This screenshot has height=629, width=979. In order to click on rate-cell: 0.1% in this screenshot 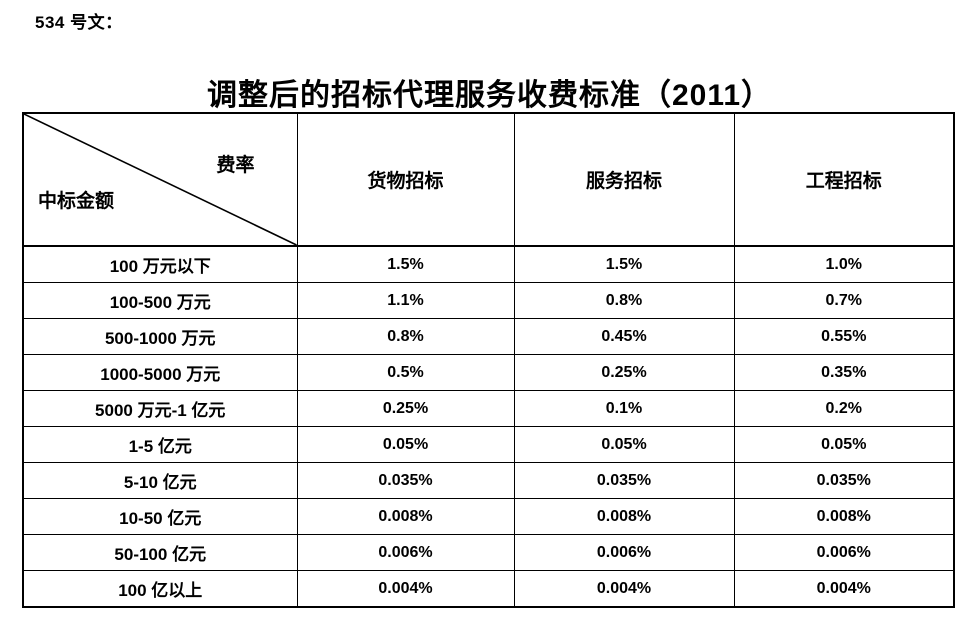, I will do `click(624, 408)`.